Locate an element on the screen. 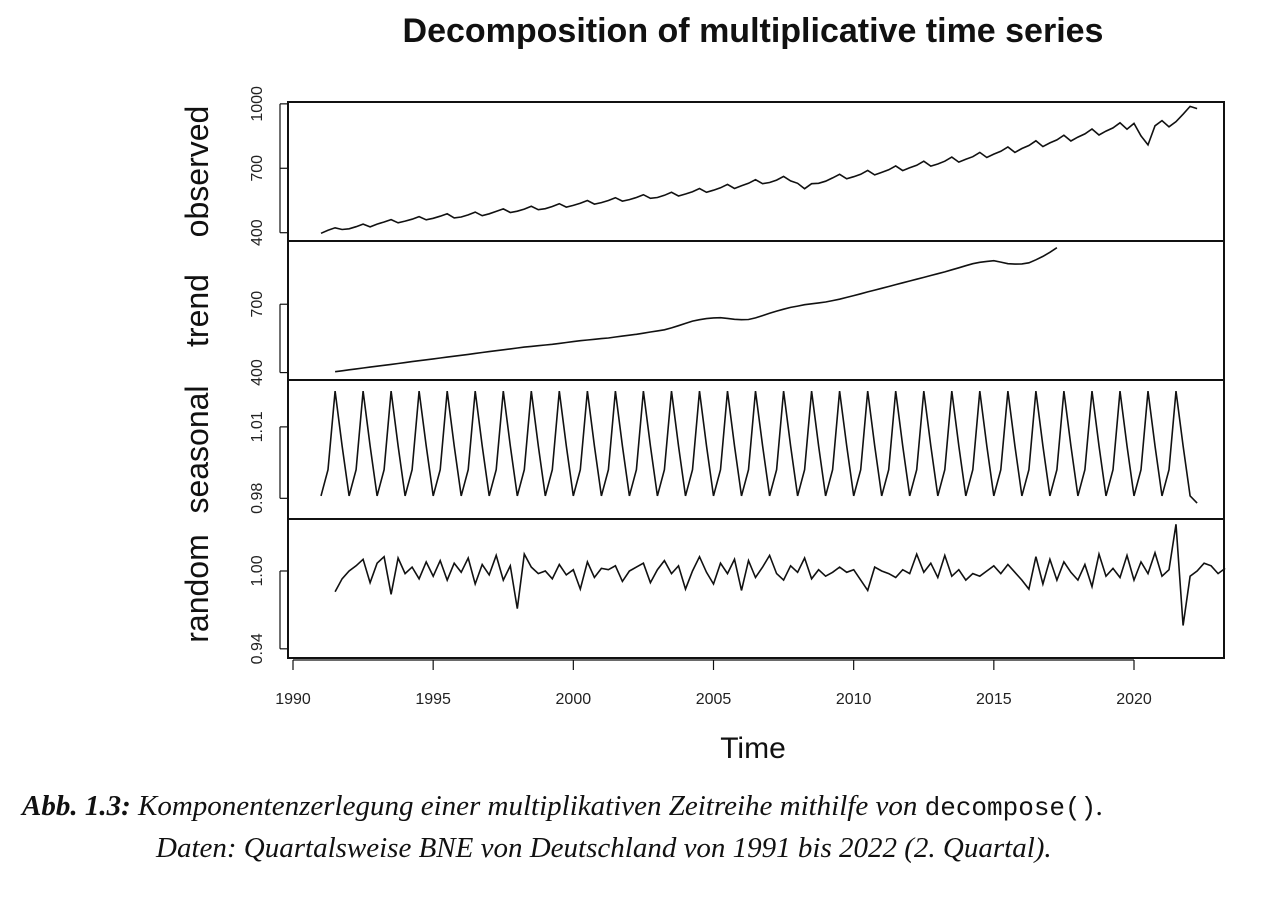 Image resolution: width=1286 pixels, height=898 pixels. xtick-label-1: 1995 is located at coordinates (433, 699).